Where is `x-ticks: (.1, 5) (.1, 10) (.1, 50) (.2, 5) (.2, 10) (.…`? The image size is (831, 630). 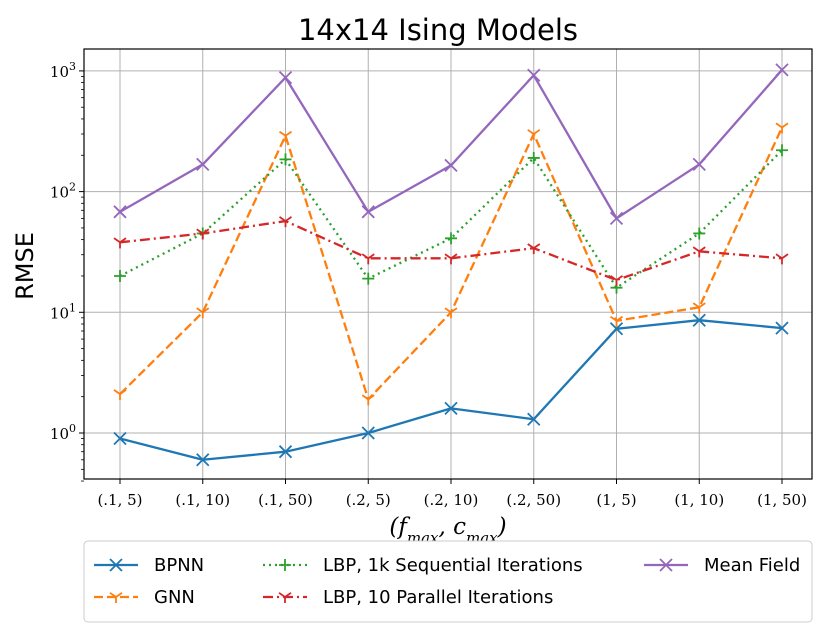
x-ticks: (.1, 5) (.1, 10) (.1, 50) (.2, 5) (.2, 10) (.… is located at coordinates (452, 494).